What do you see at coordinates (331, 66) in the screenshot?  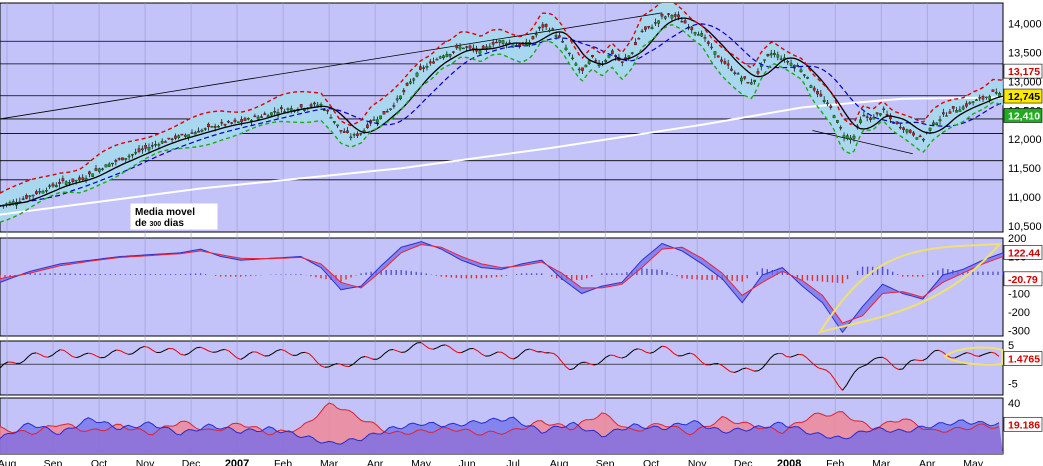 I see `trendline` at bounding box center [331, 66].